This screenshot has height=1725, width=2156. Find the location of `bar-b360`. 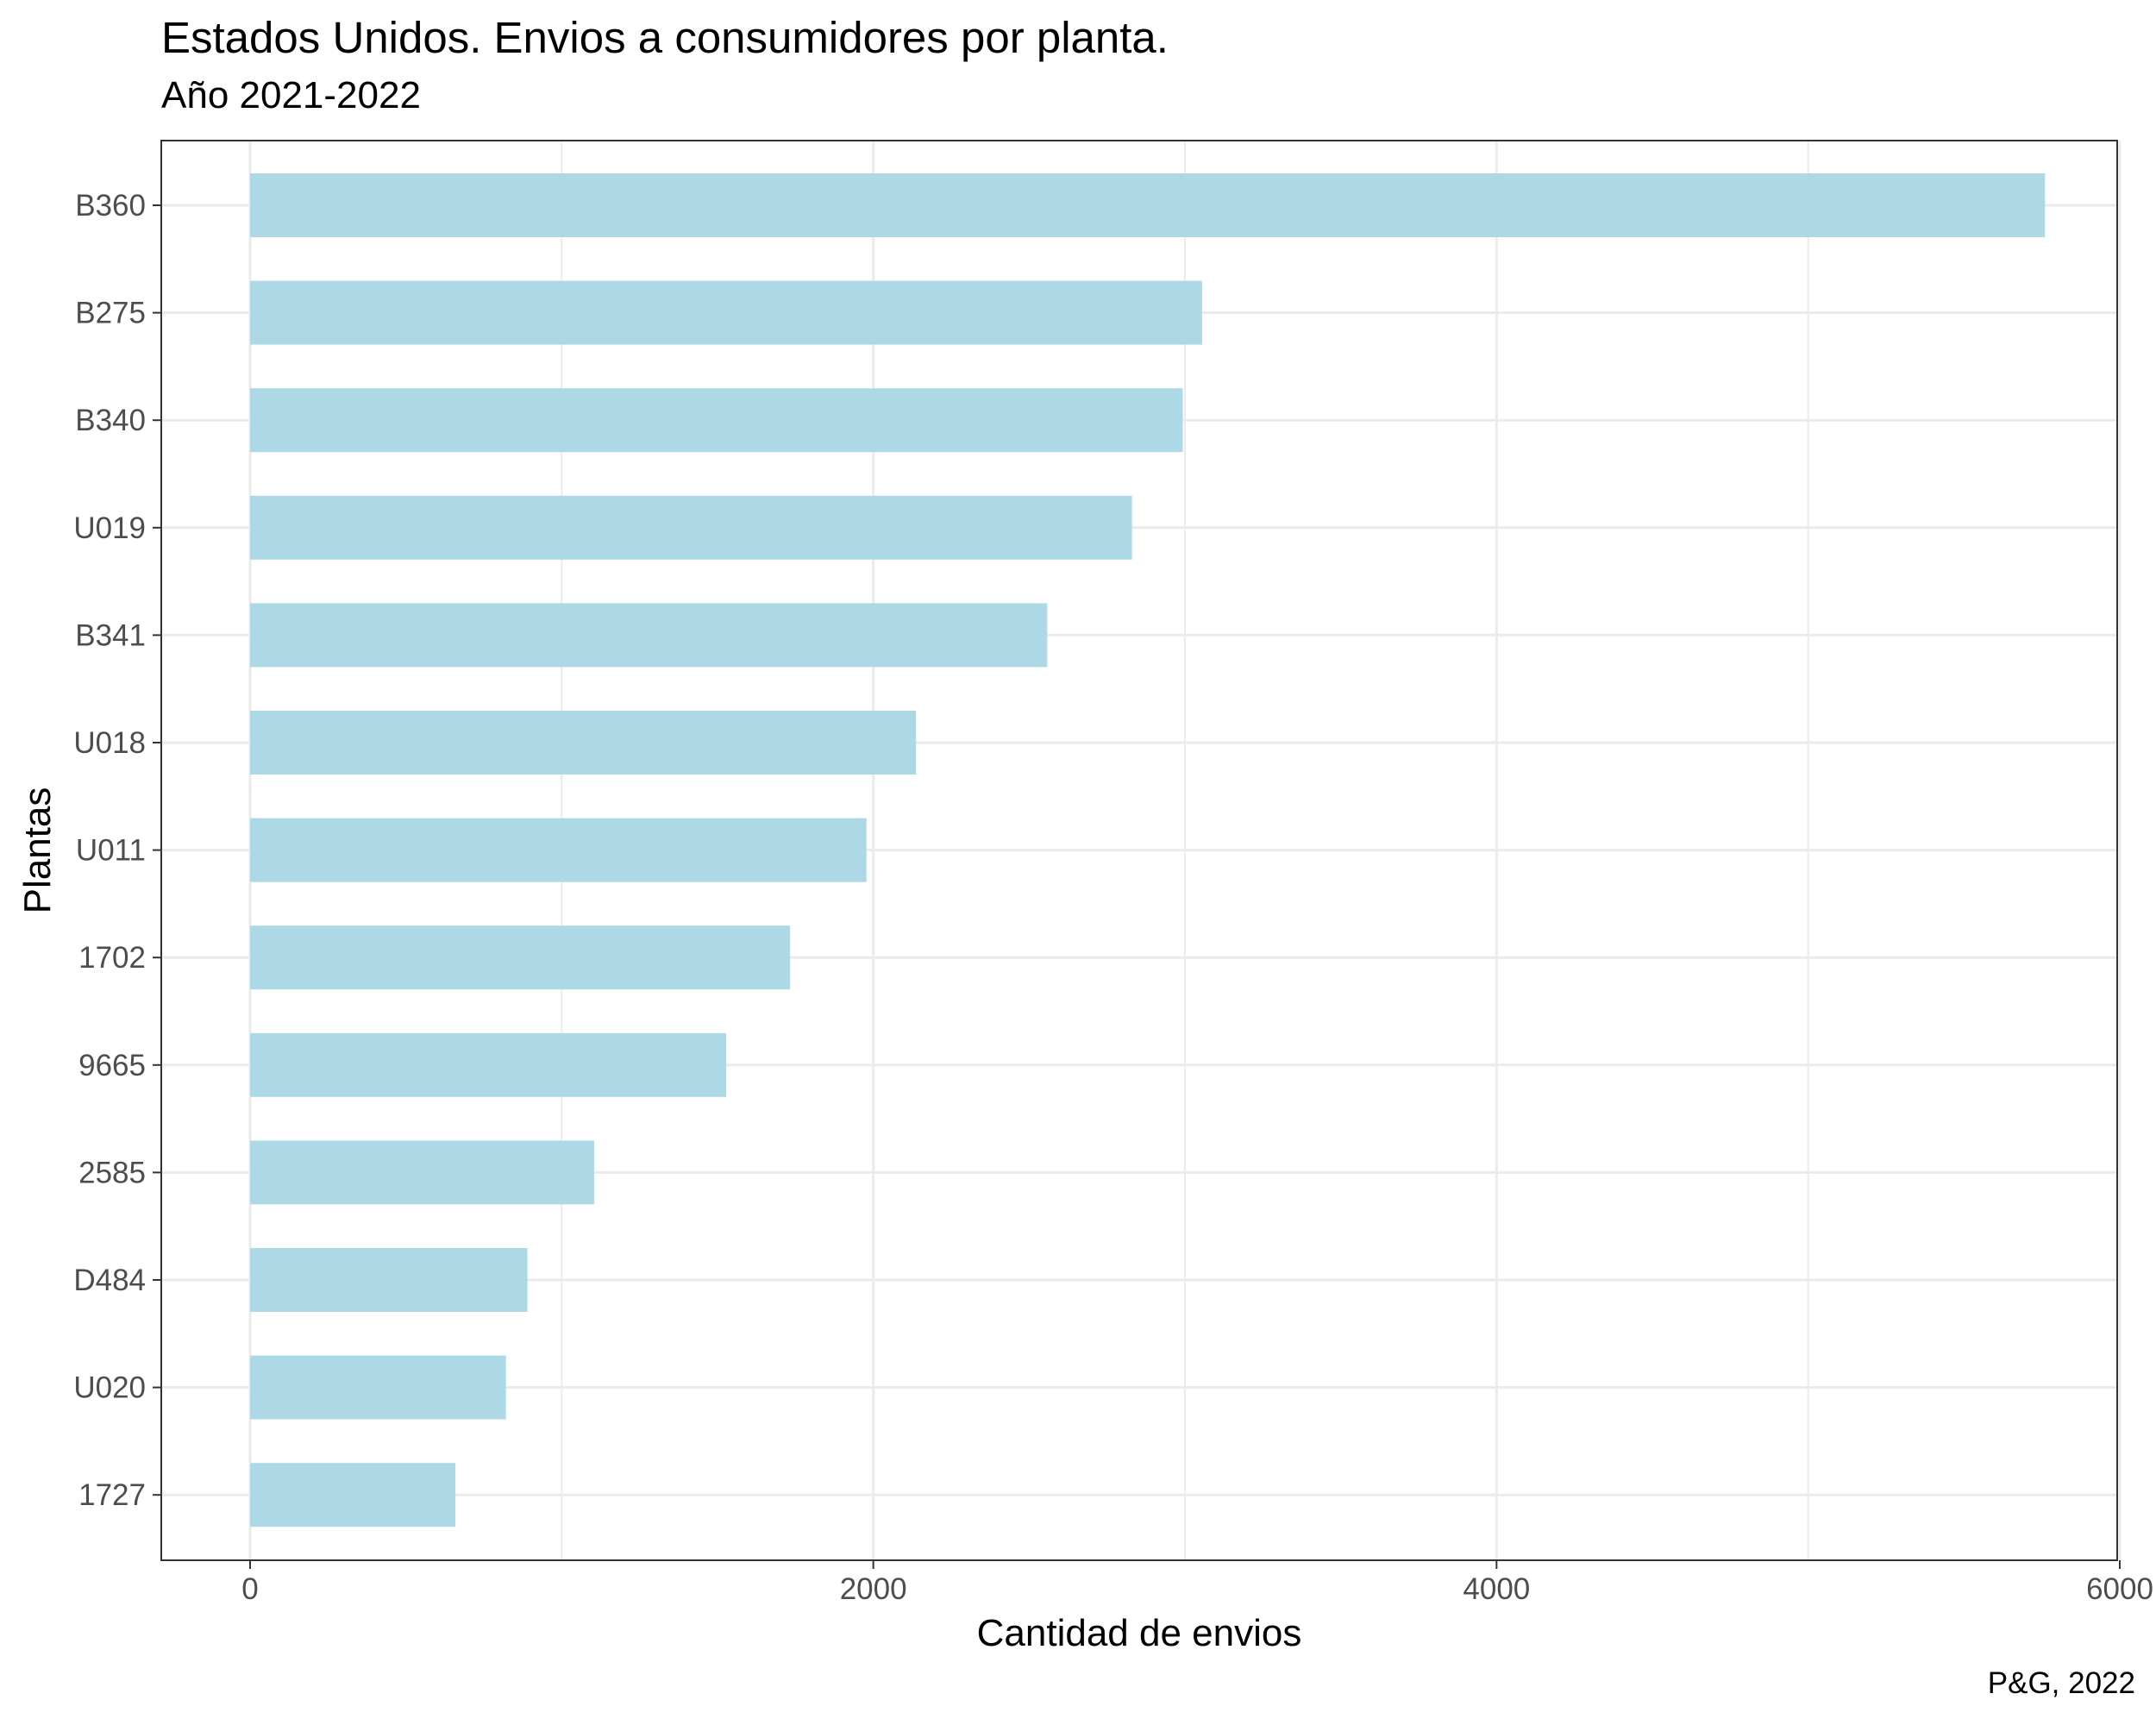

bar-b360 is located at coordinates (1148, 205).